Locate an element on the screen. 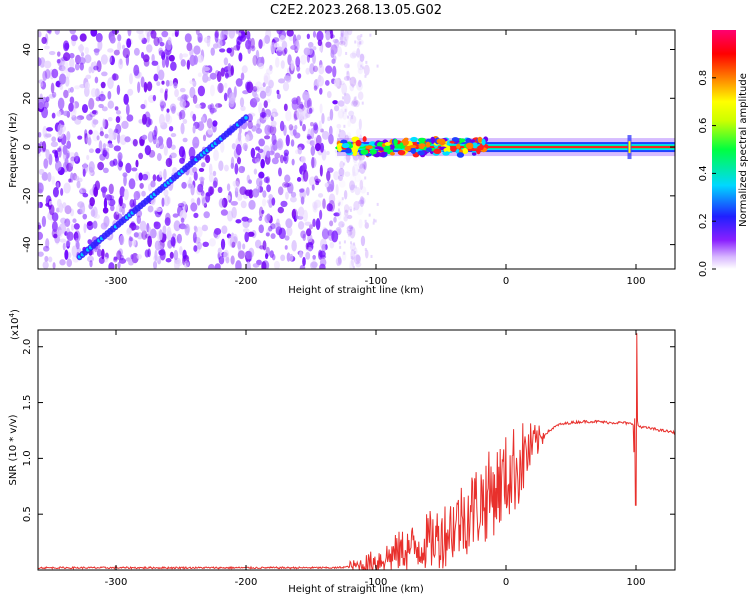  x-tick-label: -300 is located at coordinates (116, 281).